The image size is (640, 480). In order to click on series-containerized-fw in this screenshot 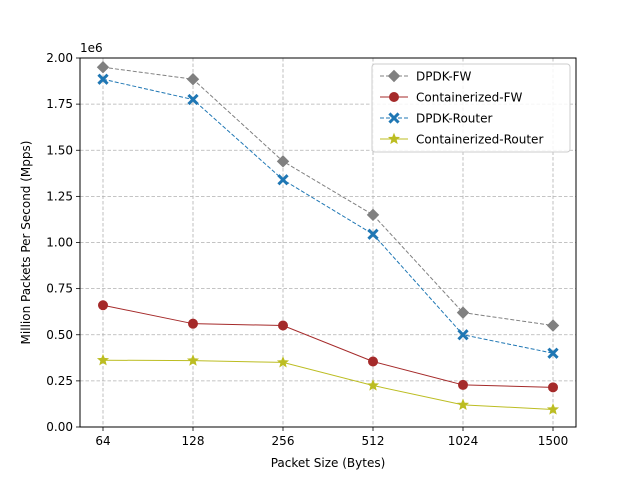, I will do `click(328, 346)`.